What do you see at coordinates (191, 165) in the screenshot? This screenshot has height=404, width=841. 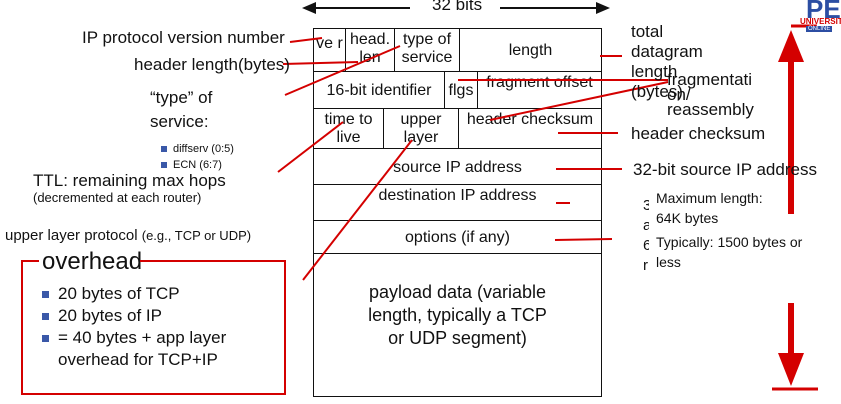 I see `label-ecn: ECN (6:7)` at bounding box center [191, 165].